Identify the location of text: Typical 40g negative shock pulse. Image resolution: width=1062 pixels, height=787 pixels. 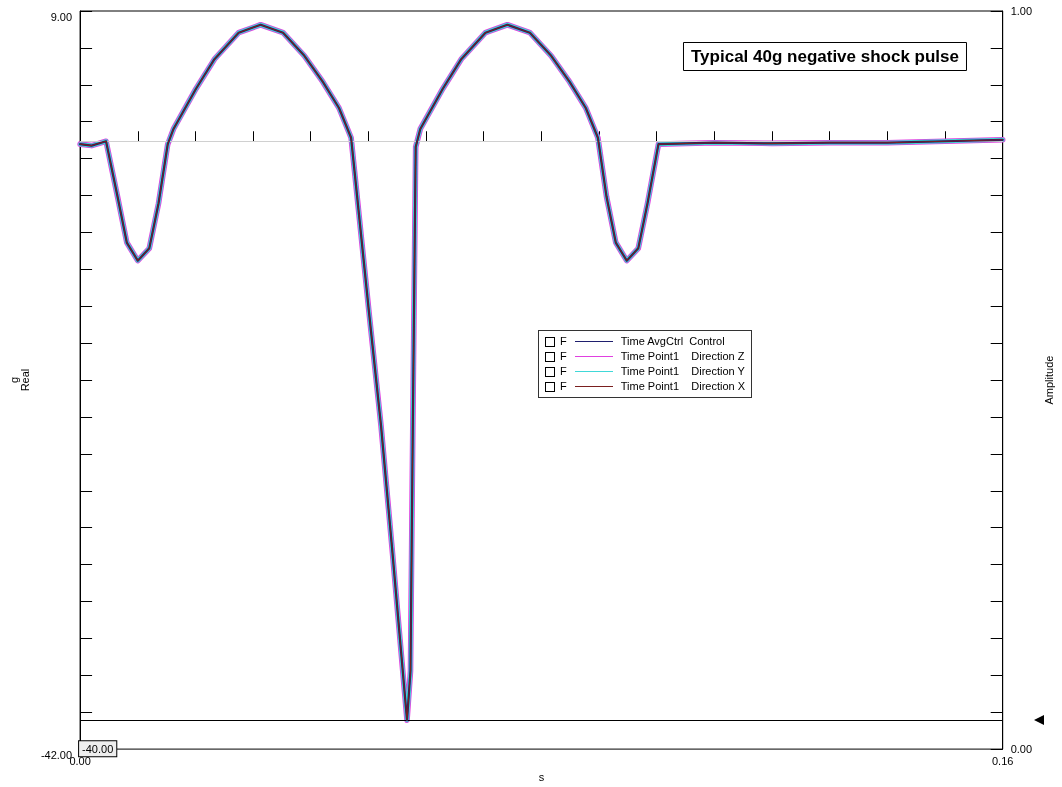
(825, 56).